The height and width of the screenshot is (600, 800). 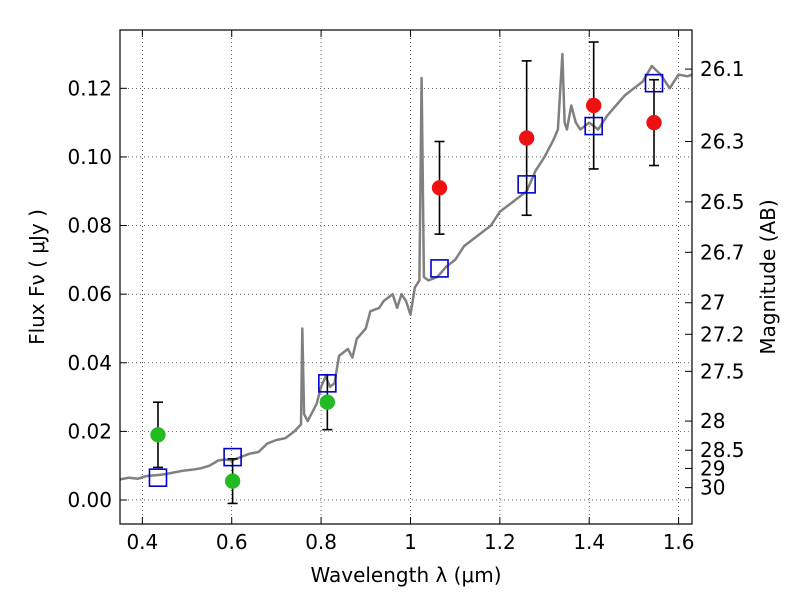 I want to click on y-tick-label: 0.10, so click(x=89, y=157).